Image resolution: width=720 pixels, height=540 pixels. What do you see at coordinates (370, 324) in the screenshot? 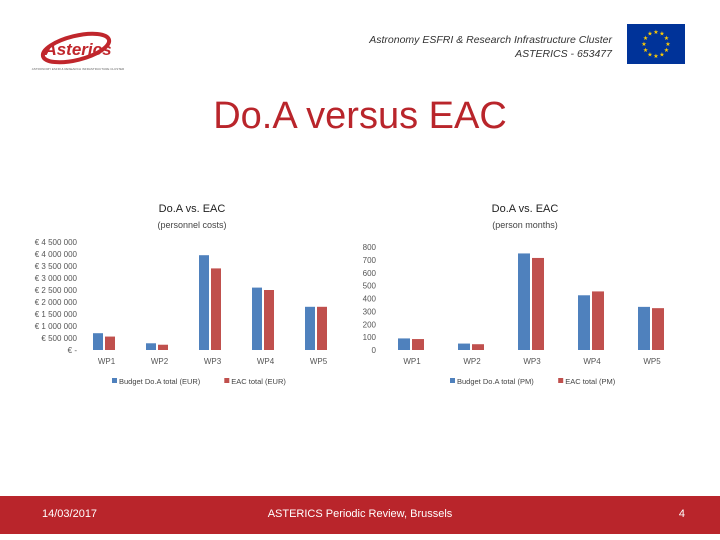
I see `y-tick-label: 200` at bounding box center [370, 324].